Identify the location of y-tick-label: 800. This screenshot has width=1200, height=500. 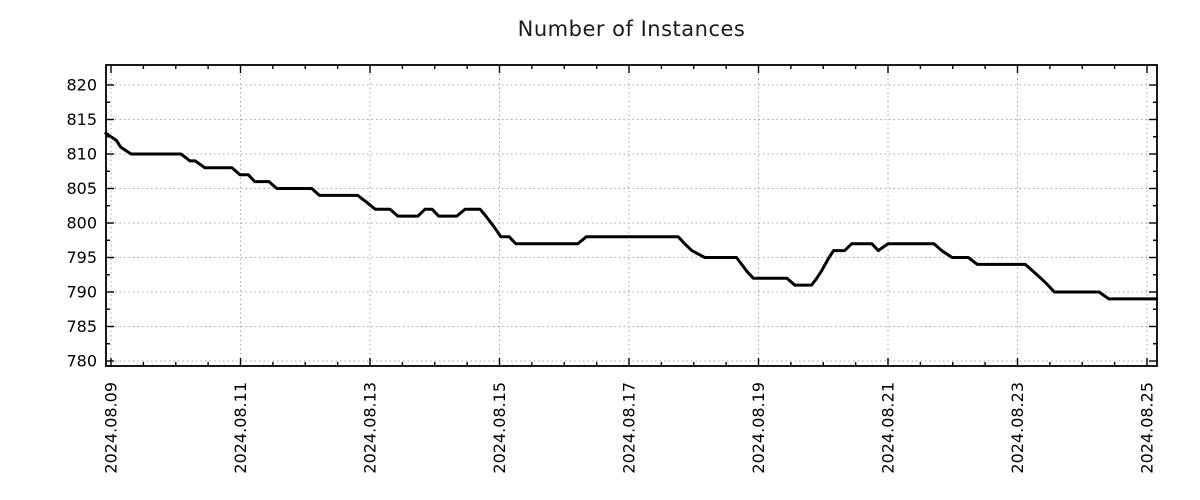
(81, 223).